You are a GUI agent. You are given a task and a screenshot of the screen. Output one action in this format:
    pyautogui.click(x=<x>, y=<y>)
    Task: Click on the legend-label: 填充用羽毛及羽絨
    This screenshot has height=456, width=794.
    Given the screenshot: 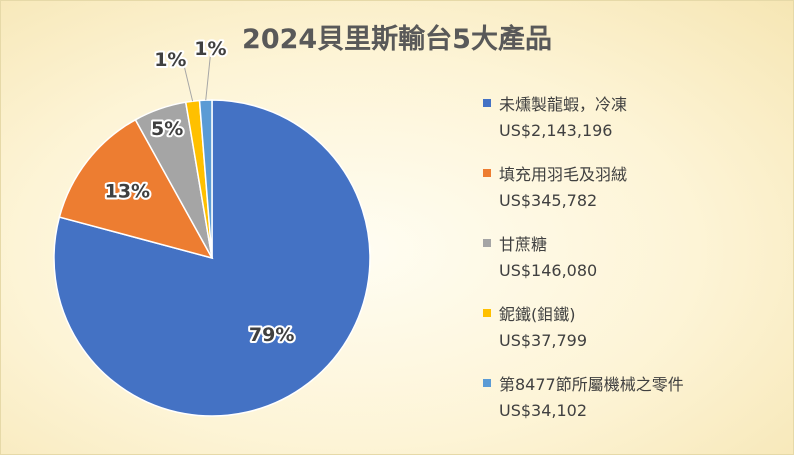 What is the action you would take?
    pyautogui.click(x=563, y=174)
    